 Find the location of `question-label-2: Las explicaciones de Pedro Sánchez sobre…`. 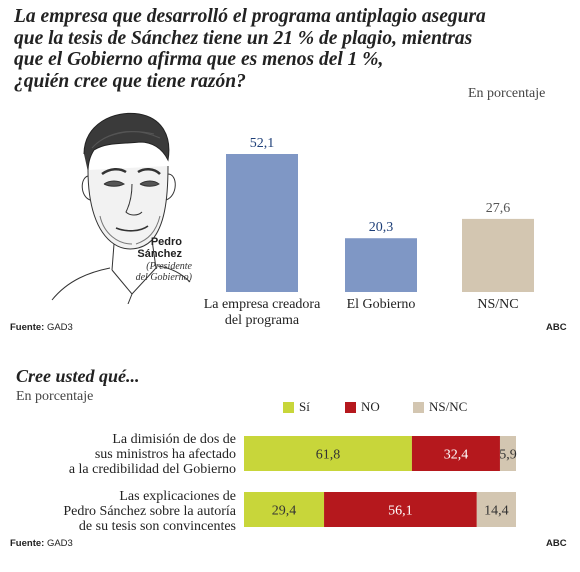

question-label-2: Las explicaciones de Pedro Sánchez sobre… is located at coordinates (118, 511).